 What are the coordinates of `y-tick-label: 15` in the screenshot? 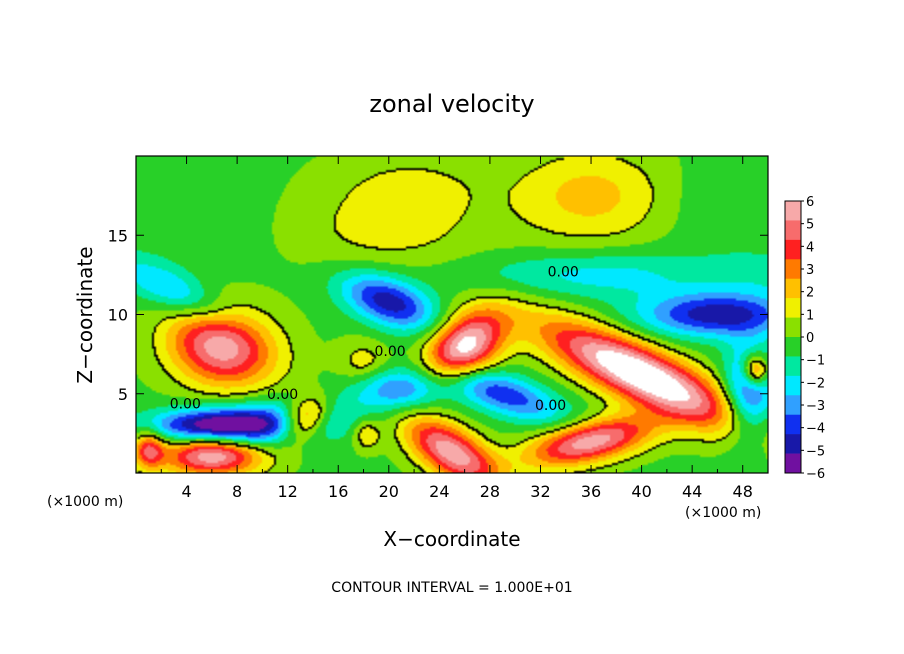 It's located at (118, 235).